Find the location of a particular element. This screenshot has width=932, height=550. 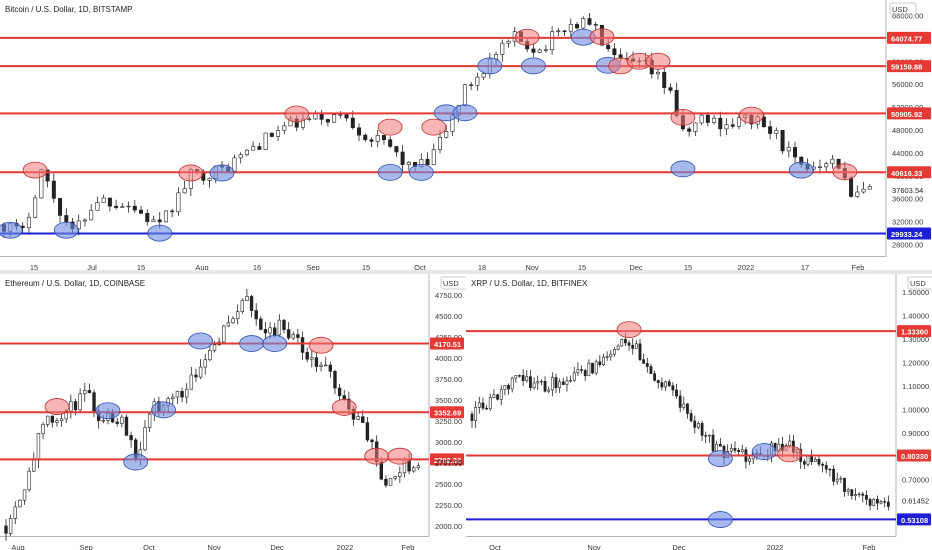

xrp-level-price-label: 0.80330 is located at coordinates (914, 456).